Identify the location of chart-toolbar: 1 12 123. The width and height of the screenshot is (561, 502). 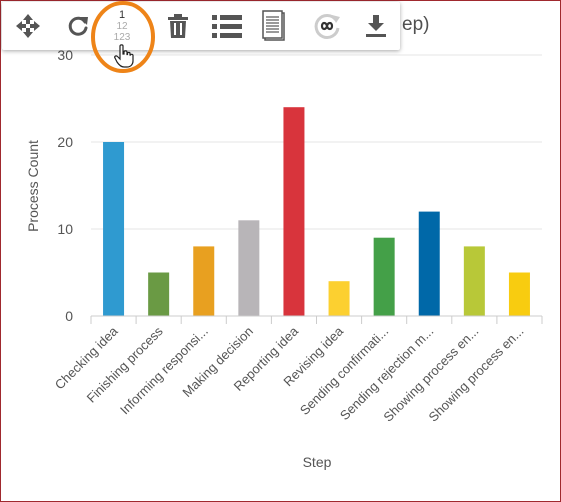
(201, 26).